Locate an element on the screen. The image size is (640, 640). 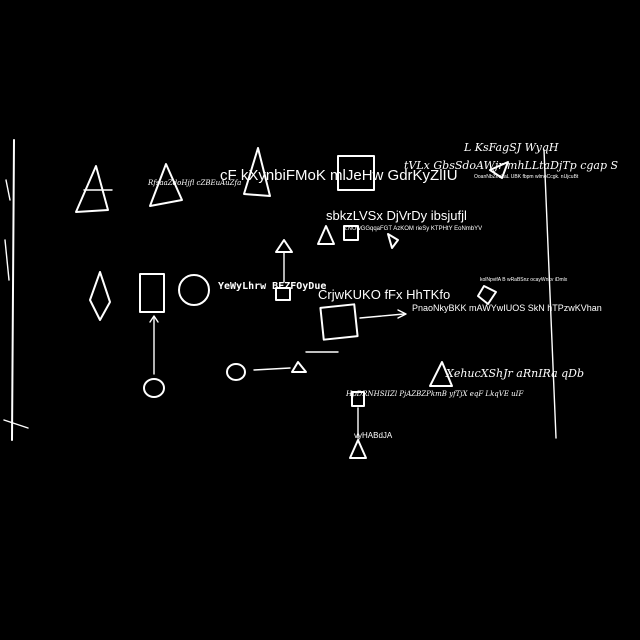
node-label: vyHABdJA is located at coordinates (373, 435).